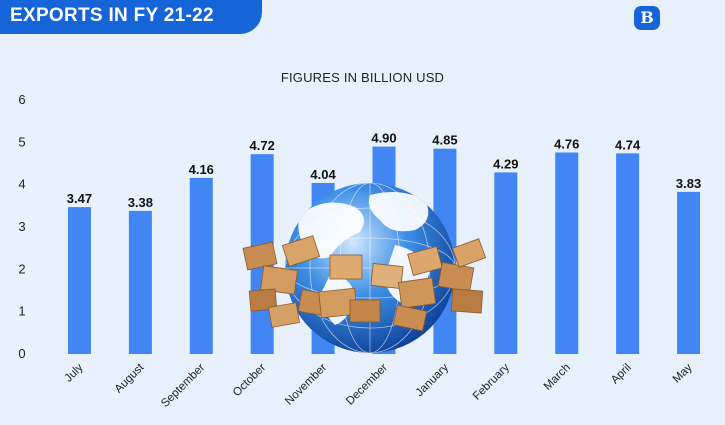  What do you see at coordinates (21, 268) in the screenshot?
I see `y-tick-label: 2` at bounding box center [21, 268].